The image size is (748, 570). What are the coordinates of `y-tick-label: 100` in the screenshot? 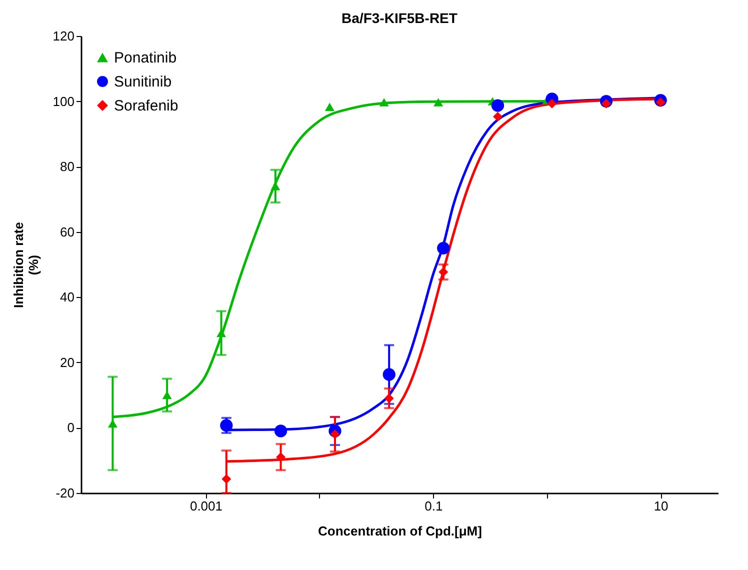 It's located at (63, 101).